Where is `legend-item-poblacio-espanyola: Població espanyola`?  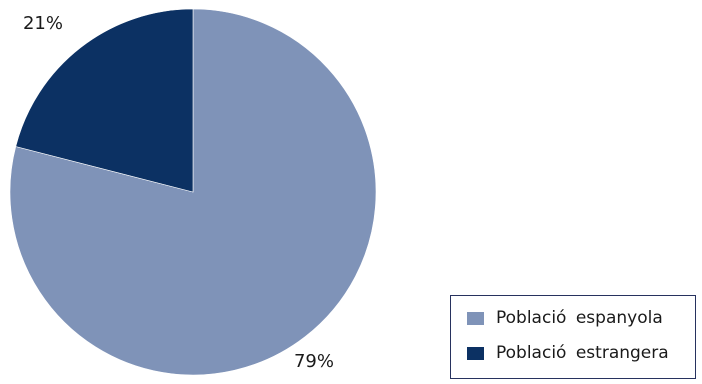
legend-item-poblacio-espanyola: Població espanyola is located at coordinates (565, 318).